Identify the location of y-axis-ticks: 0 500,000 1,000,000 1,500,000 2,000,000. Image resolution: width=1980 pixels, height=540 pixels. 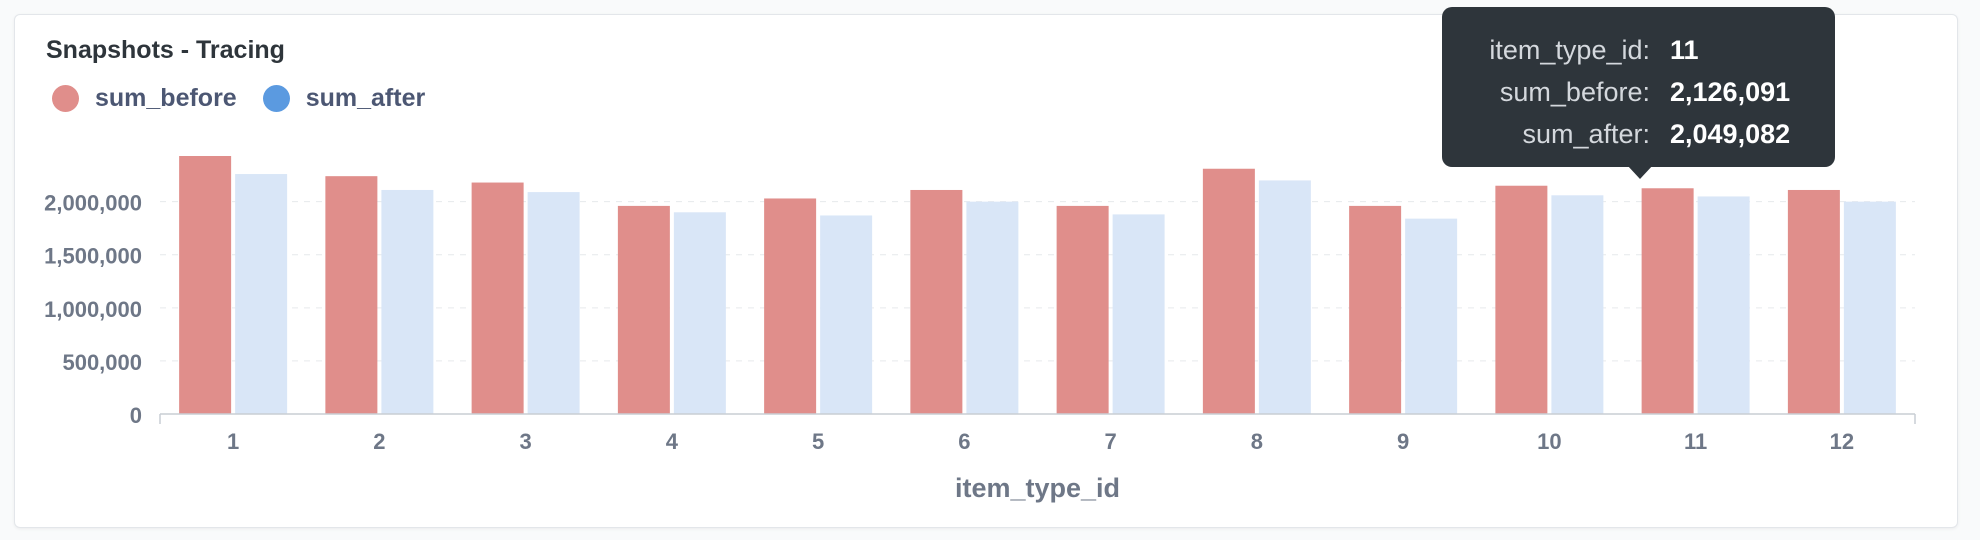
(93, 309).